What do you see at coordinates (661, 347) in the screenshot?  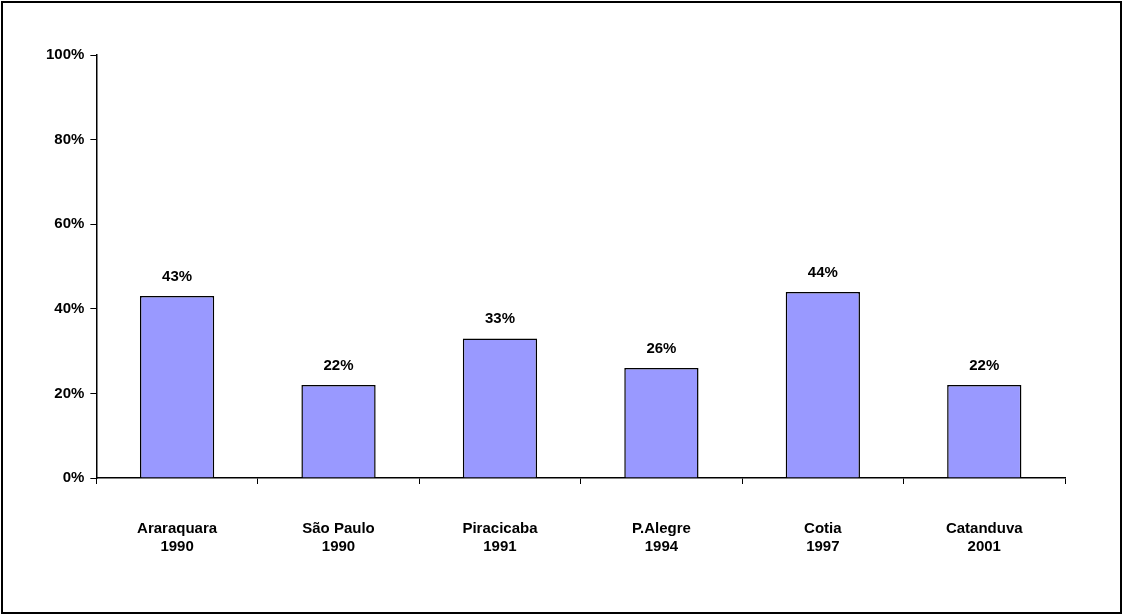 I see `data-label: 26%` at bounding box center [661, 347].